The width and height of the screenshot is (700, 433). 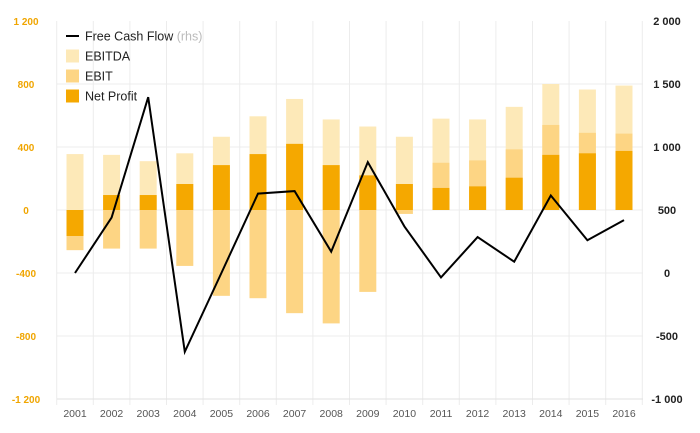 What do you see at coordinates (441, 198) in the screenshot?
I see `bar-net-profit-2011` at bounding box center [441, 198].